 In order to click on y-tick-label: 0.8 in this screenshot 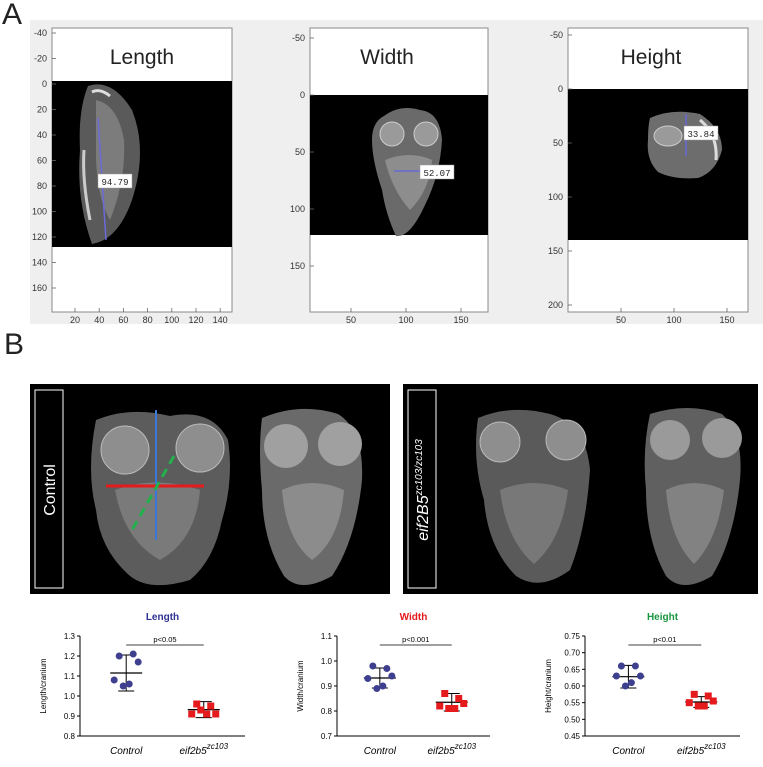, I will do `click(70, 736)`.